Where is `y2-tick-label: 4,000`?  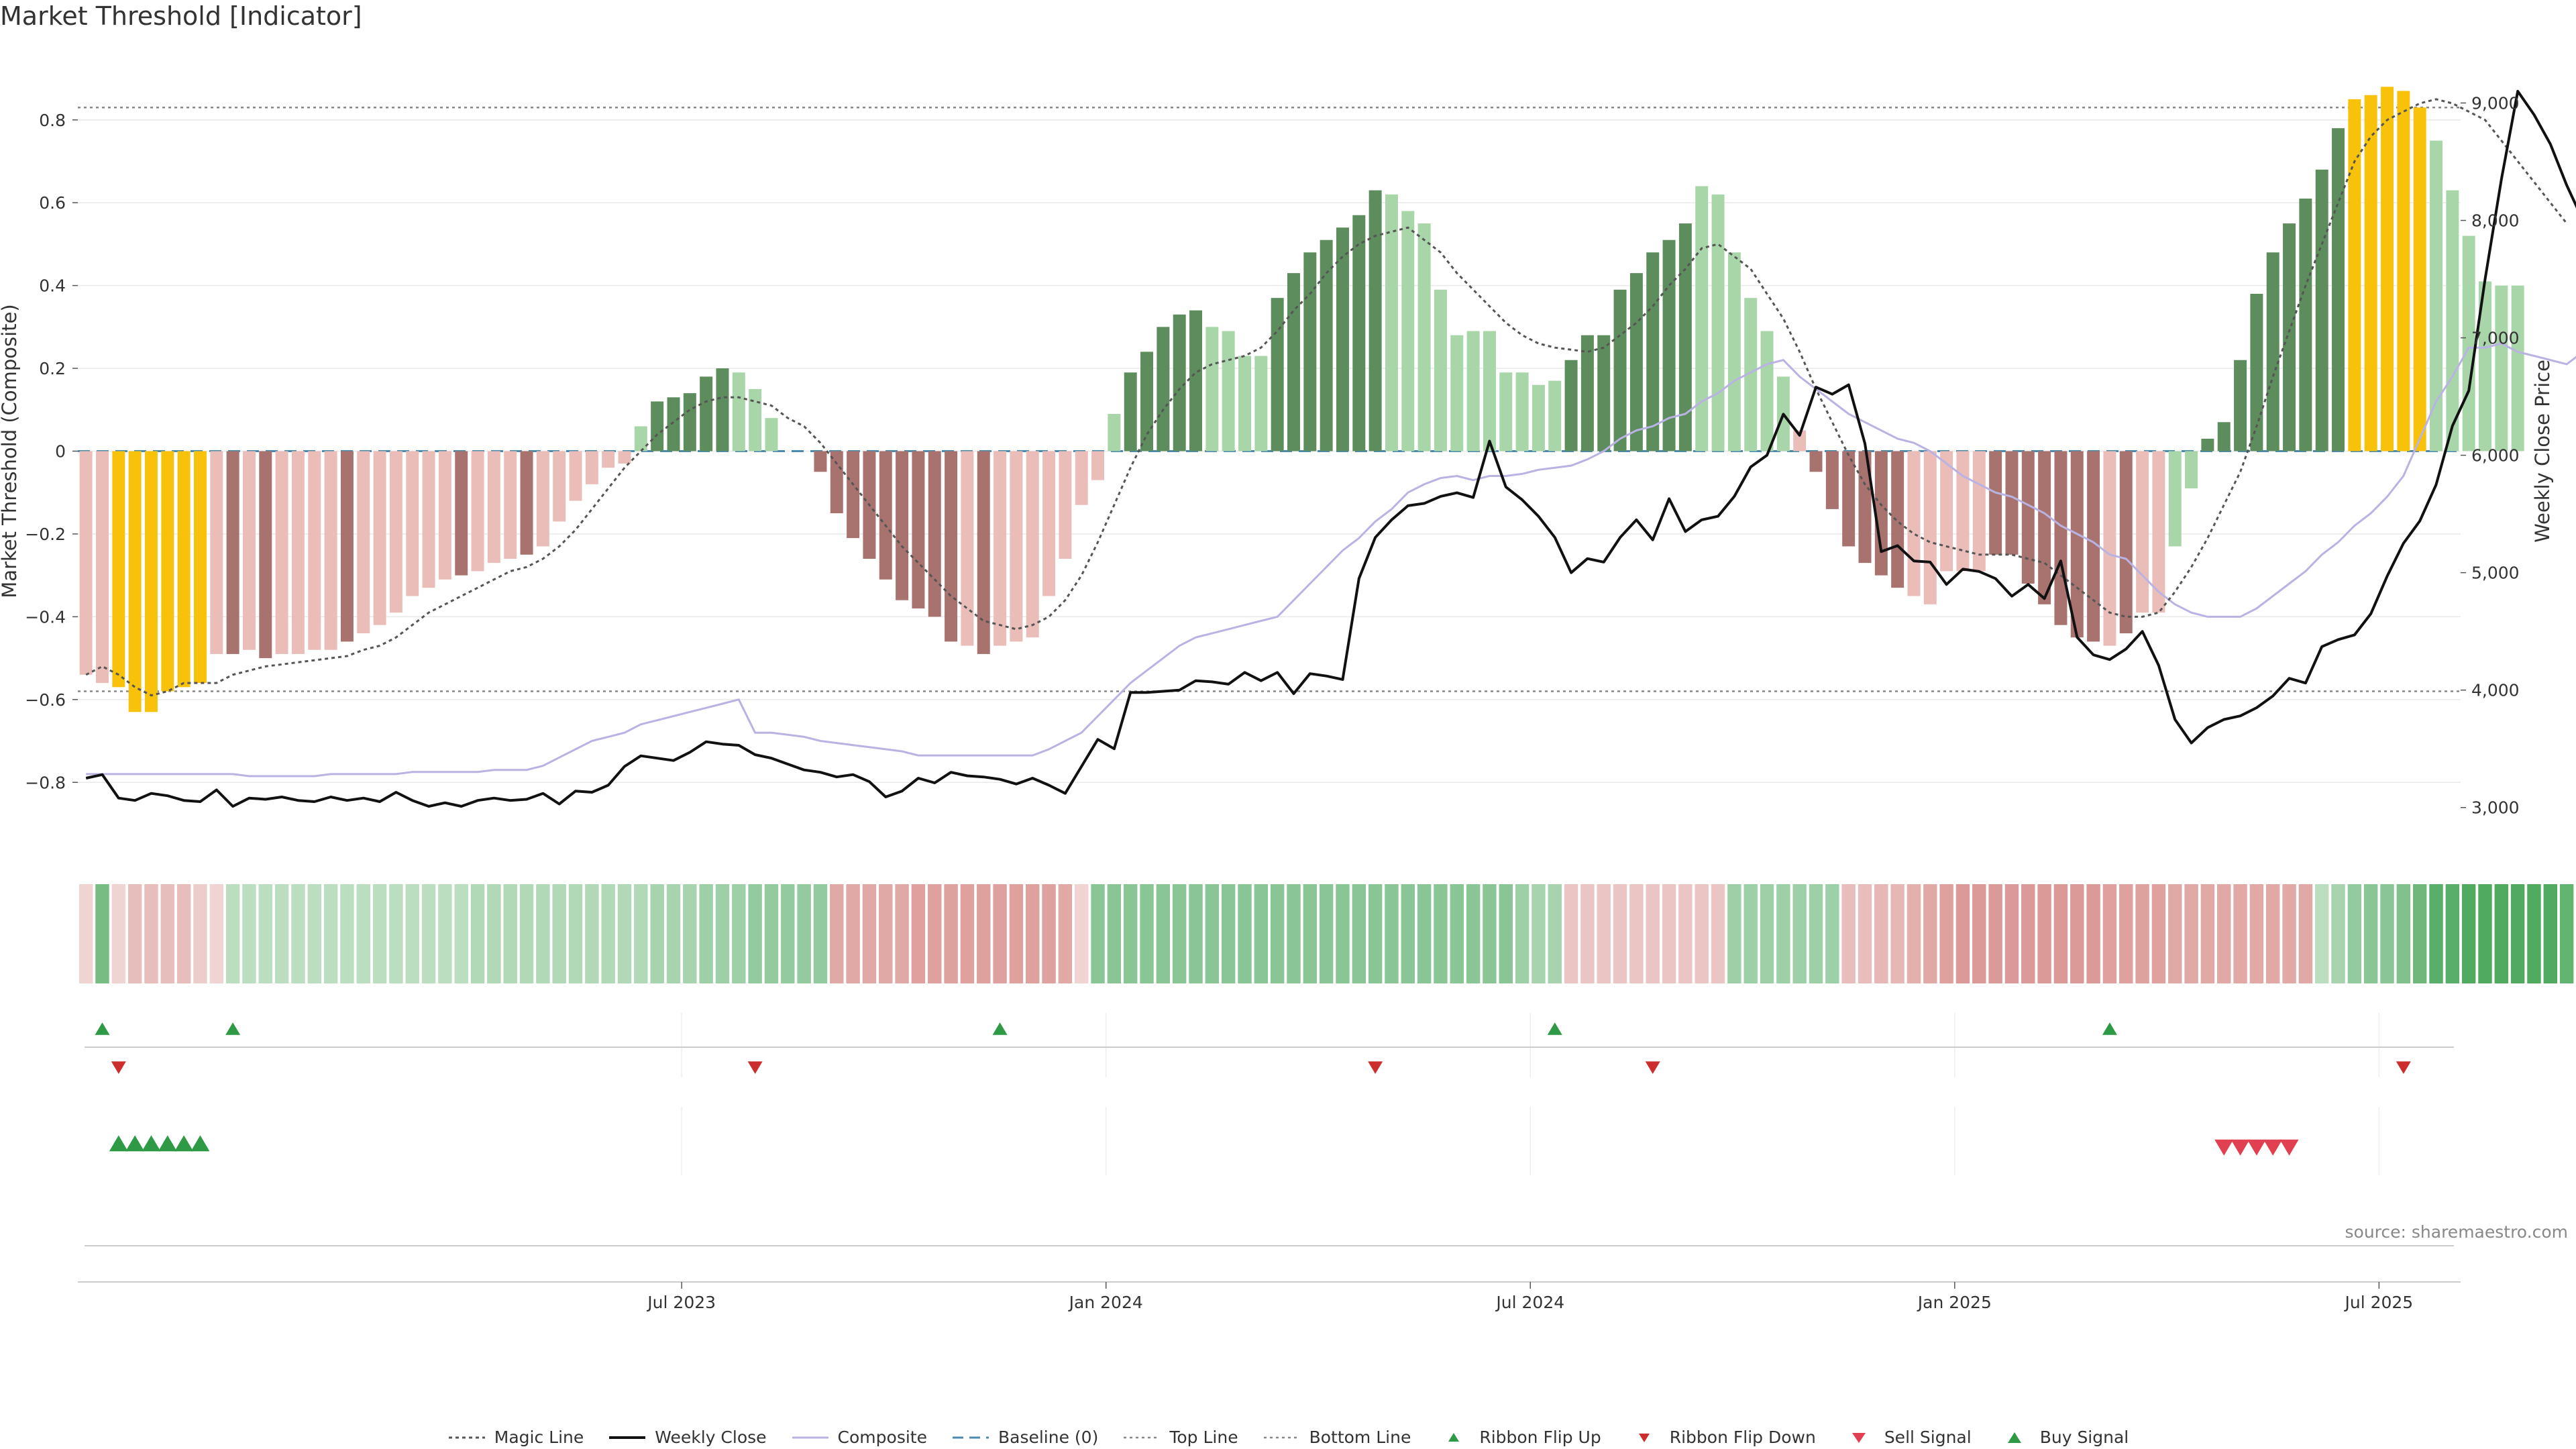 y2-tick-label: 4,000 is located at coordinates (2495, 690).